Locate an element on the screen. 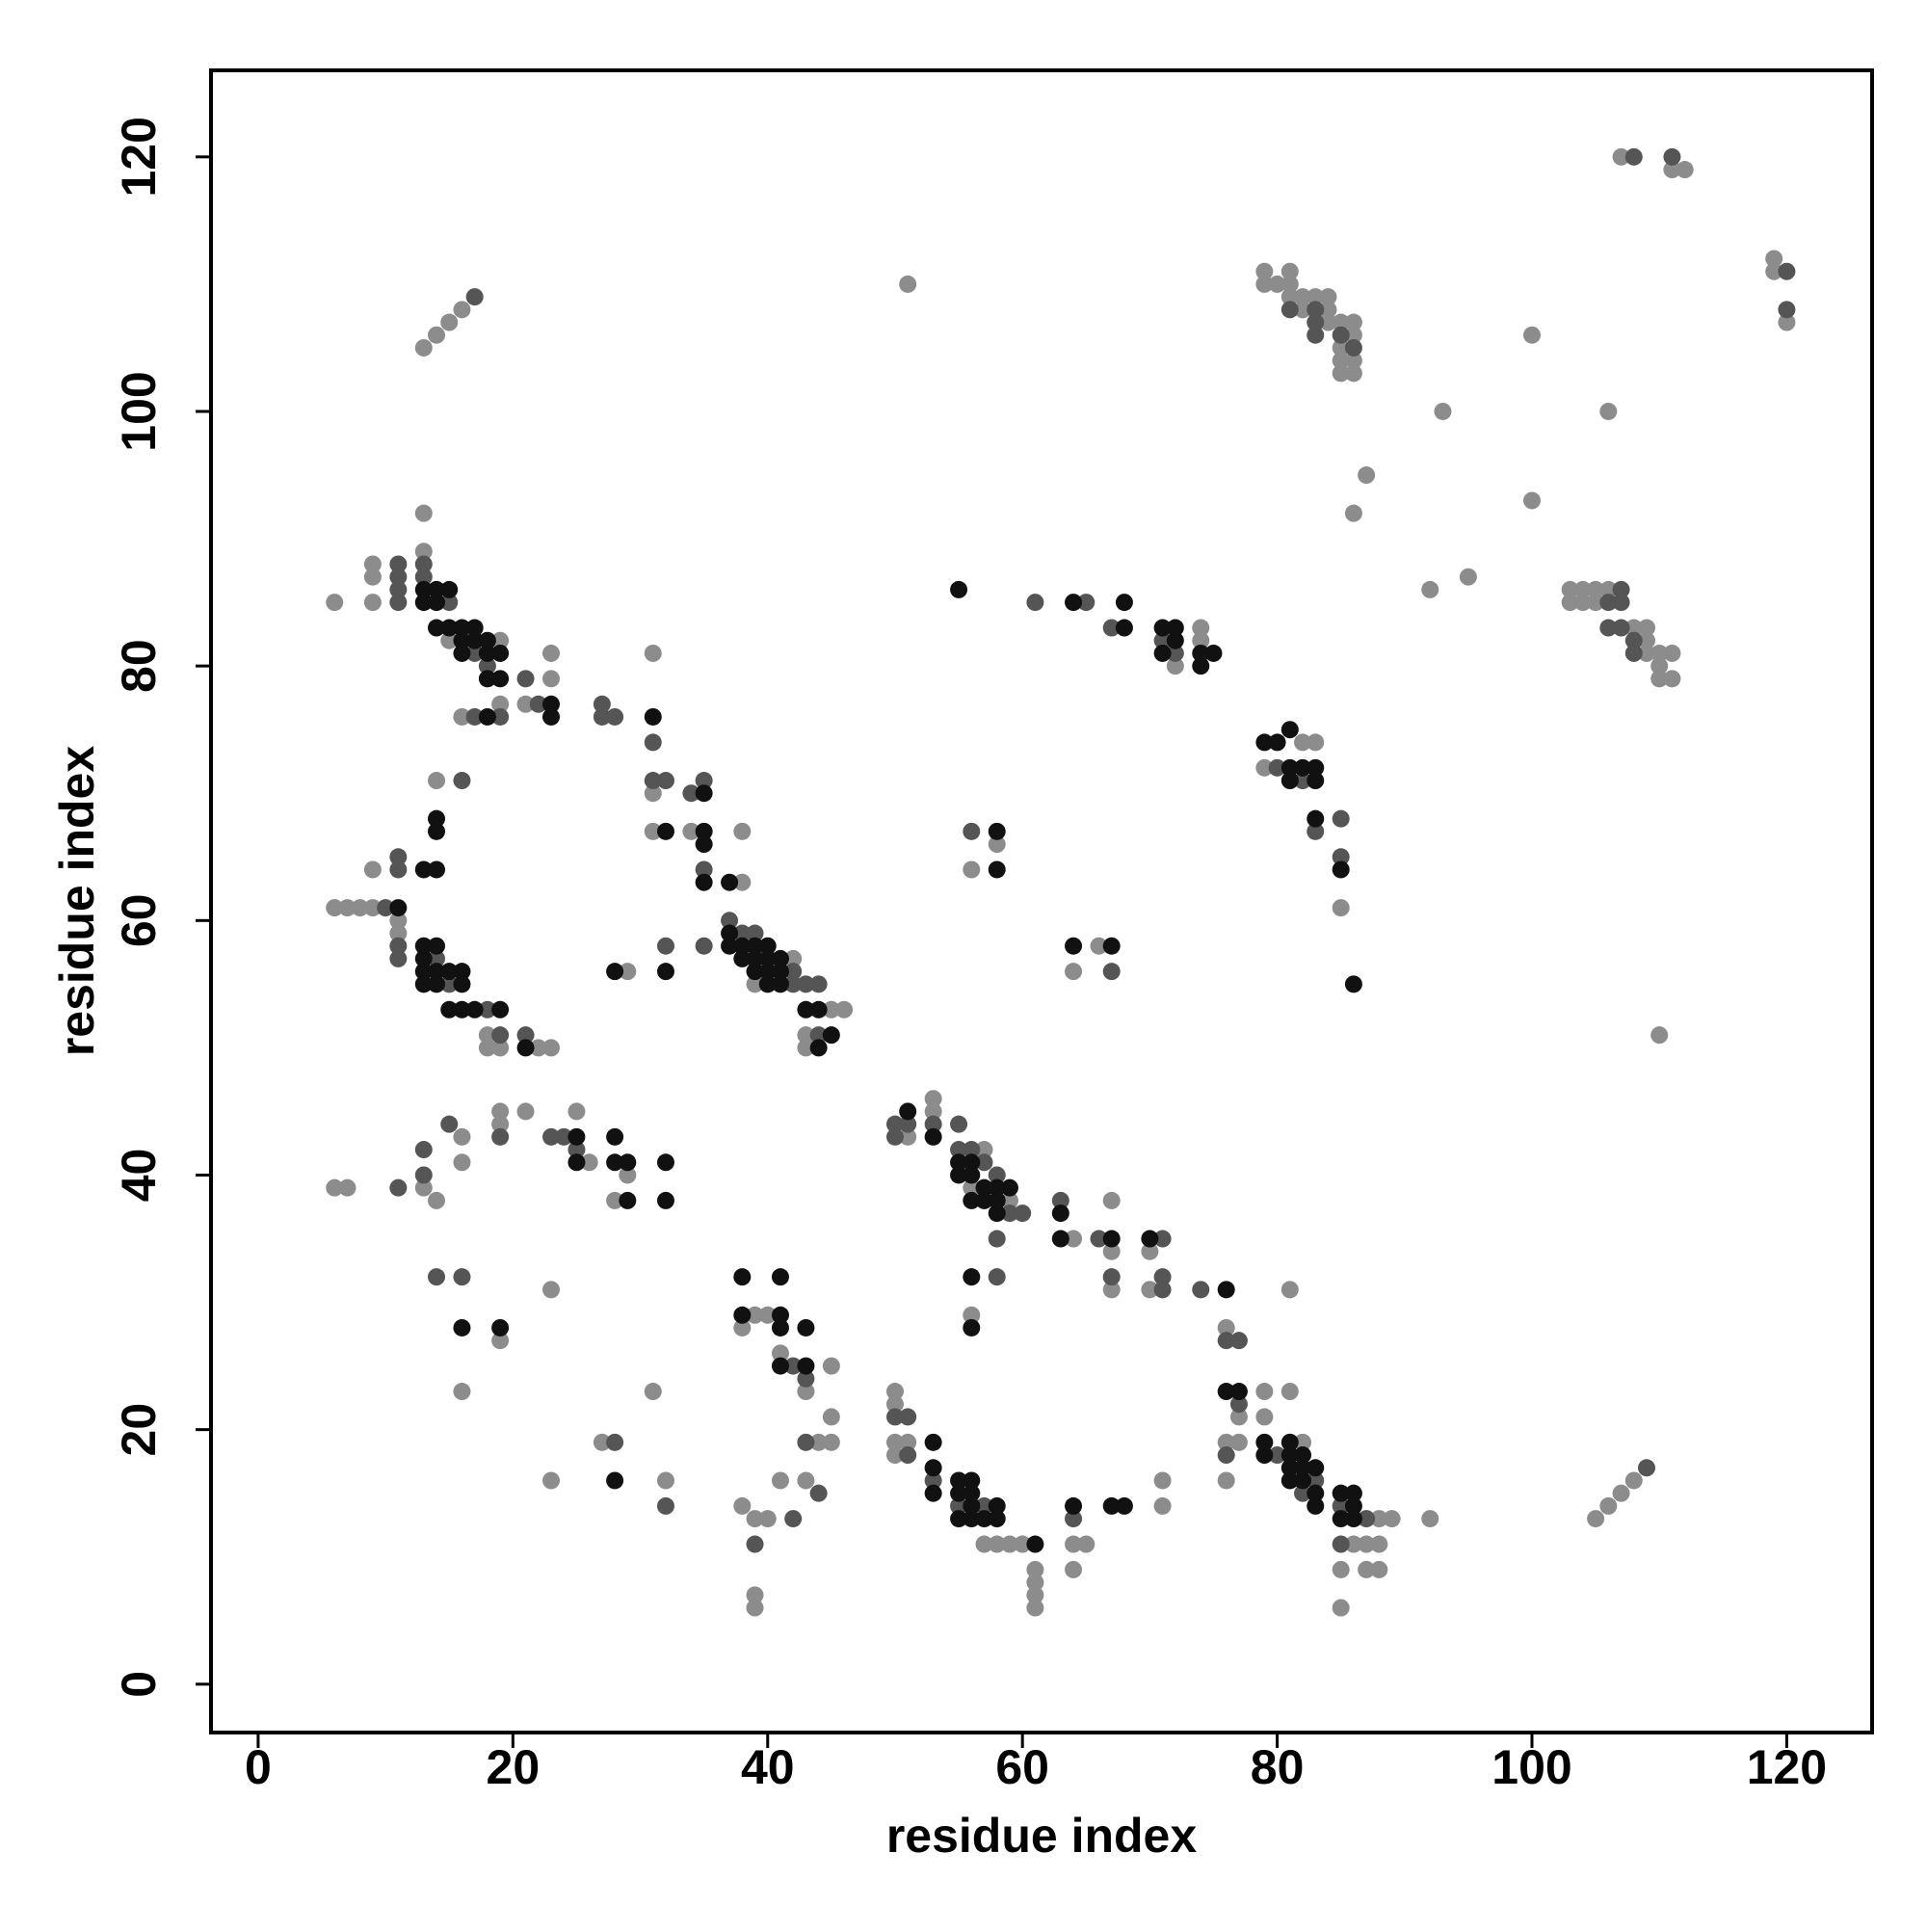 The width and height of the screenshot is (1927, 1932). x-tick-label: 60 is located at coordinates (1022, 1767).